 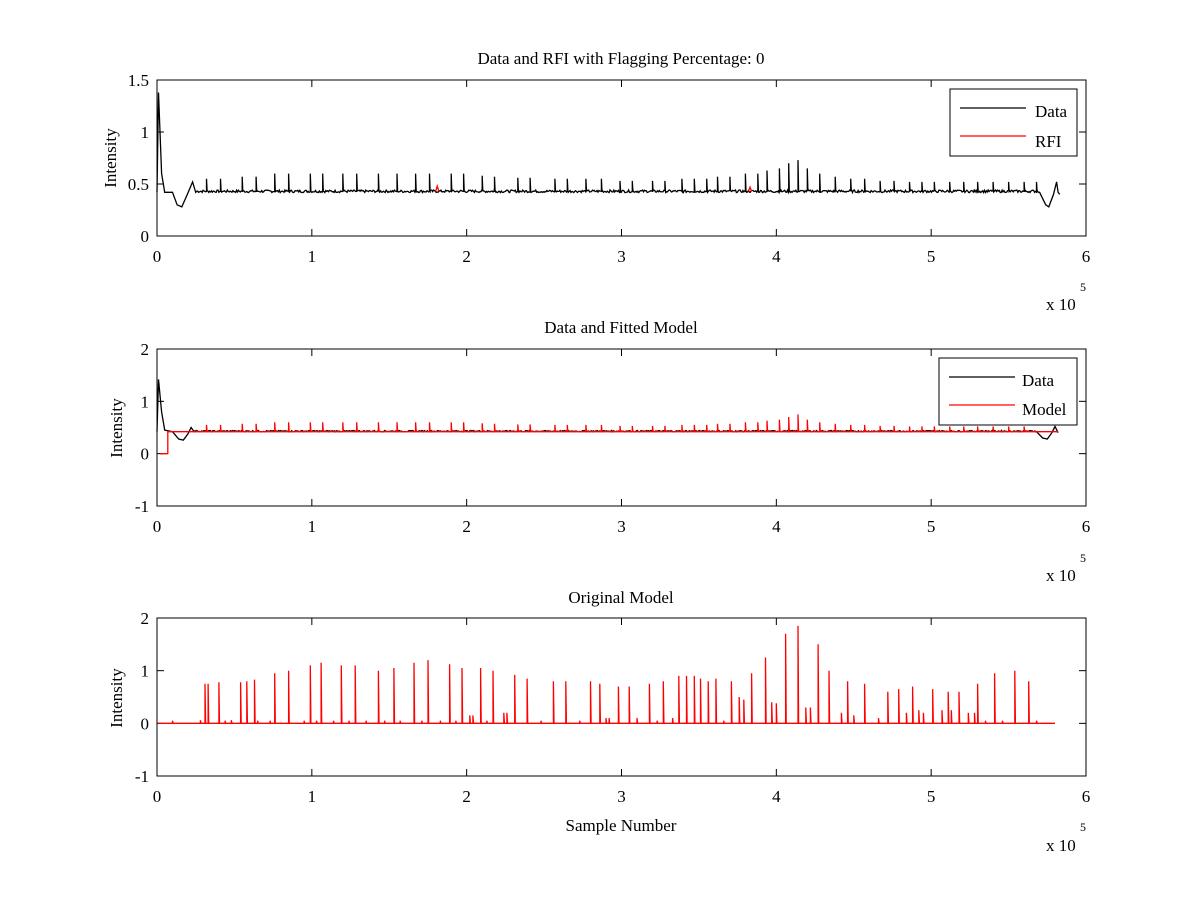 I want to click on panel-1-legend-label-rfi: RFI, so click(x=1048, y=141).